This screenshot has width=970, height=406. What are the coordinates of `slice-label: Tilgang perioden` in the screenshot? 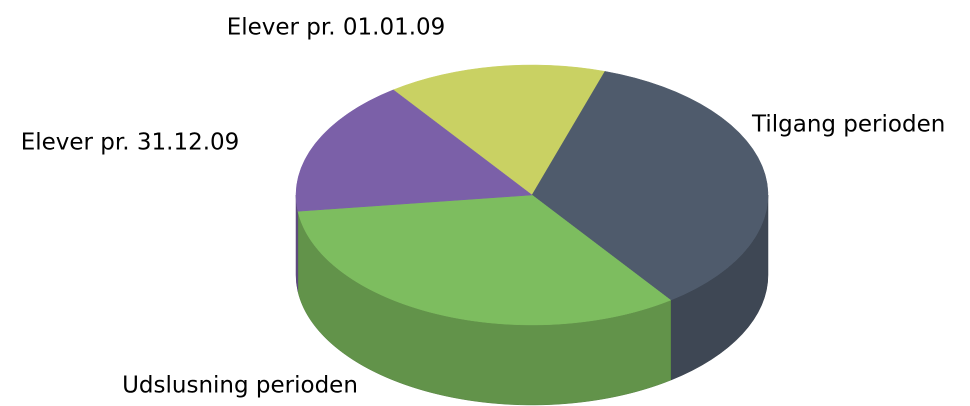 It's located at (848, 125).